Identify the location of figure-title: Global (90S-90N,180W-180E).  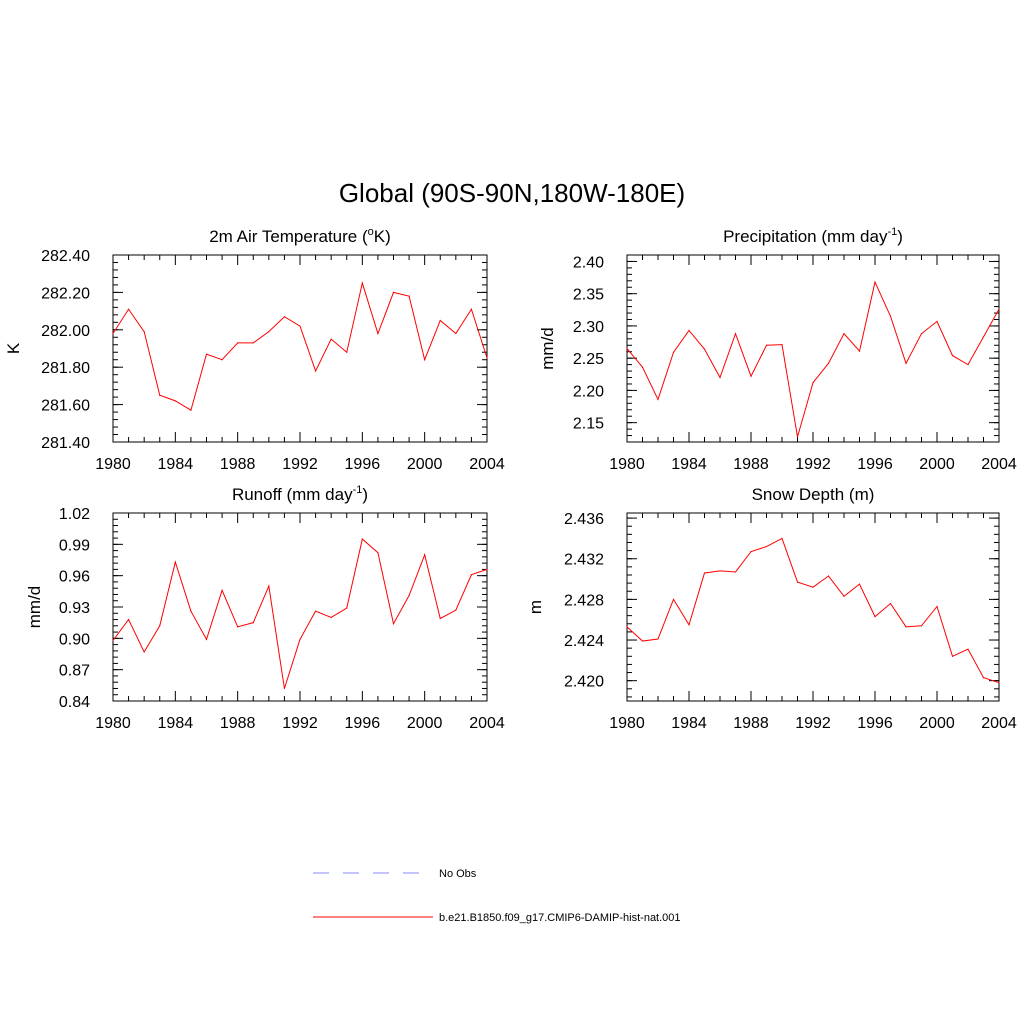
(512, 193).